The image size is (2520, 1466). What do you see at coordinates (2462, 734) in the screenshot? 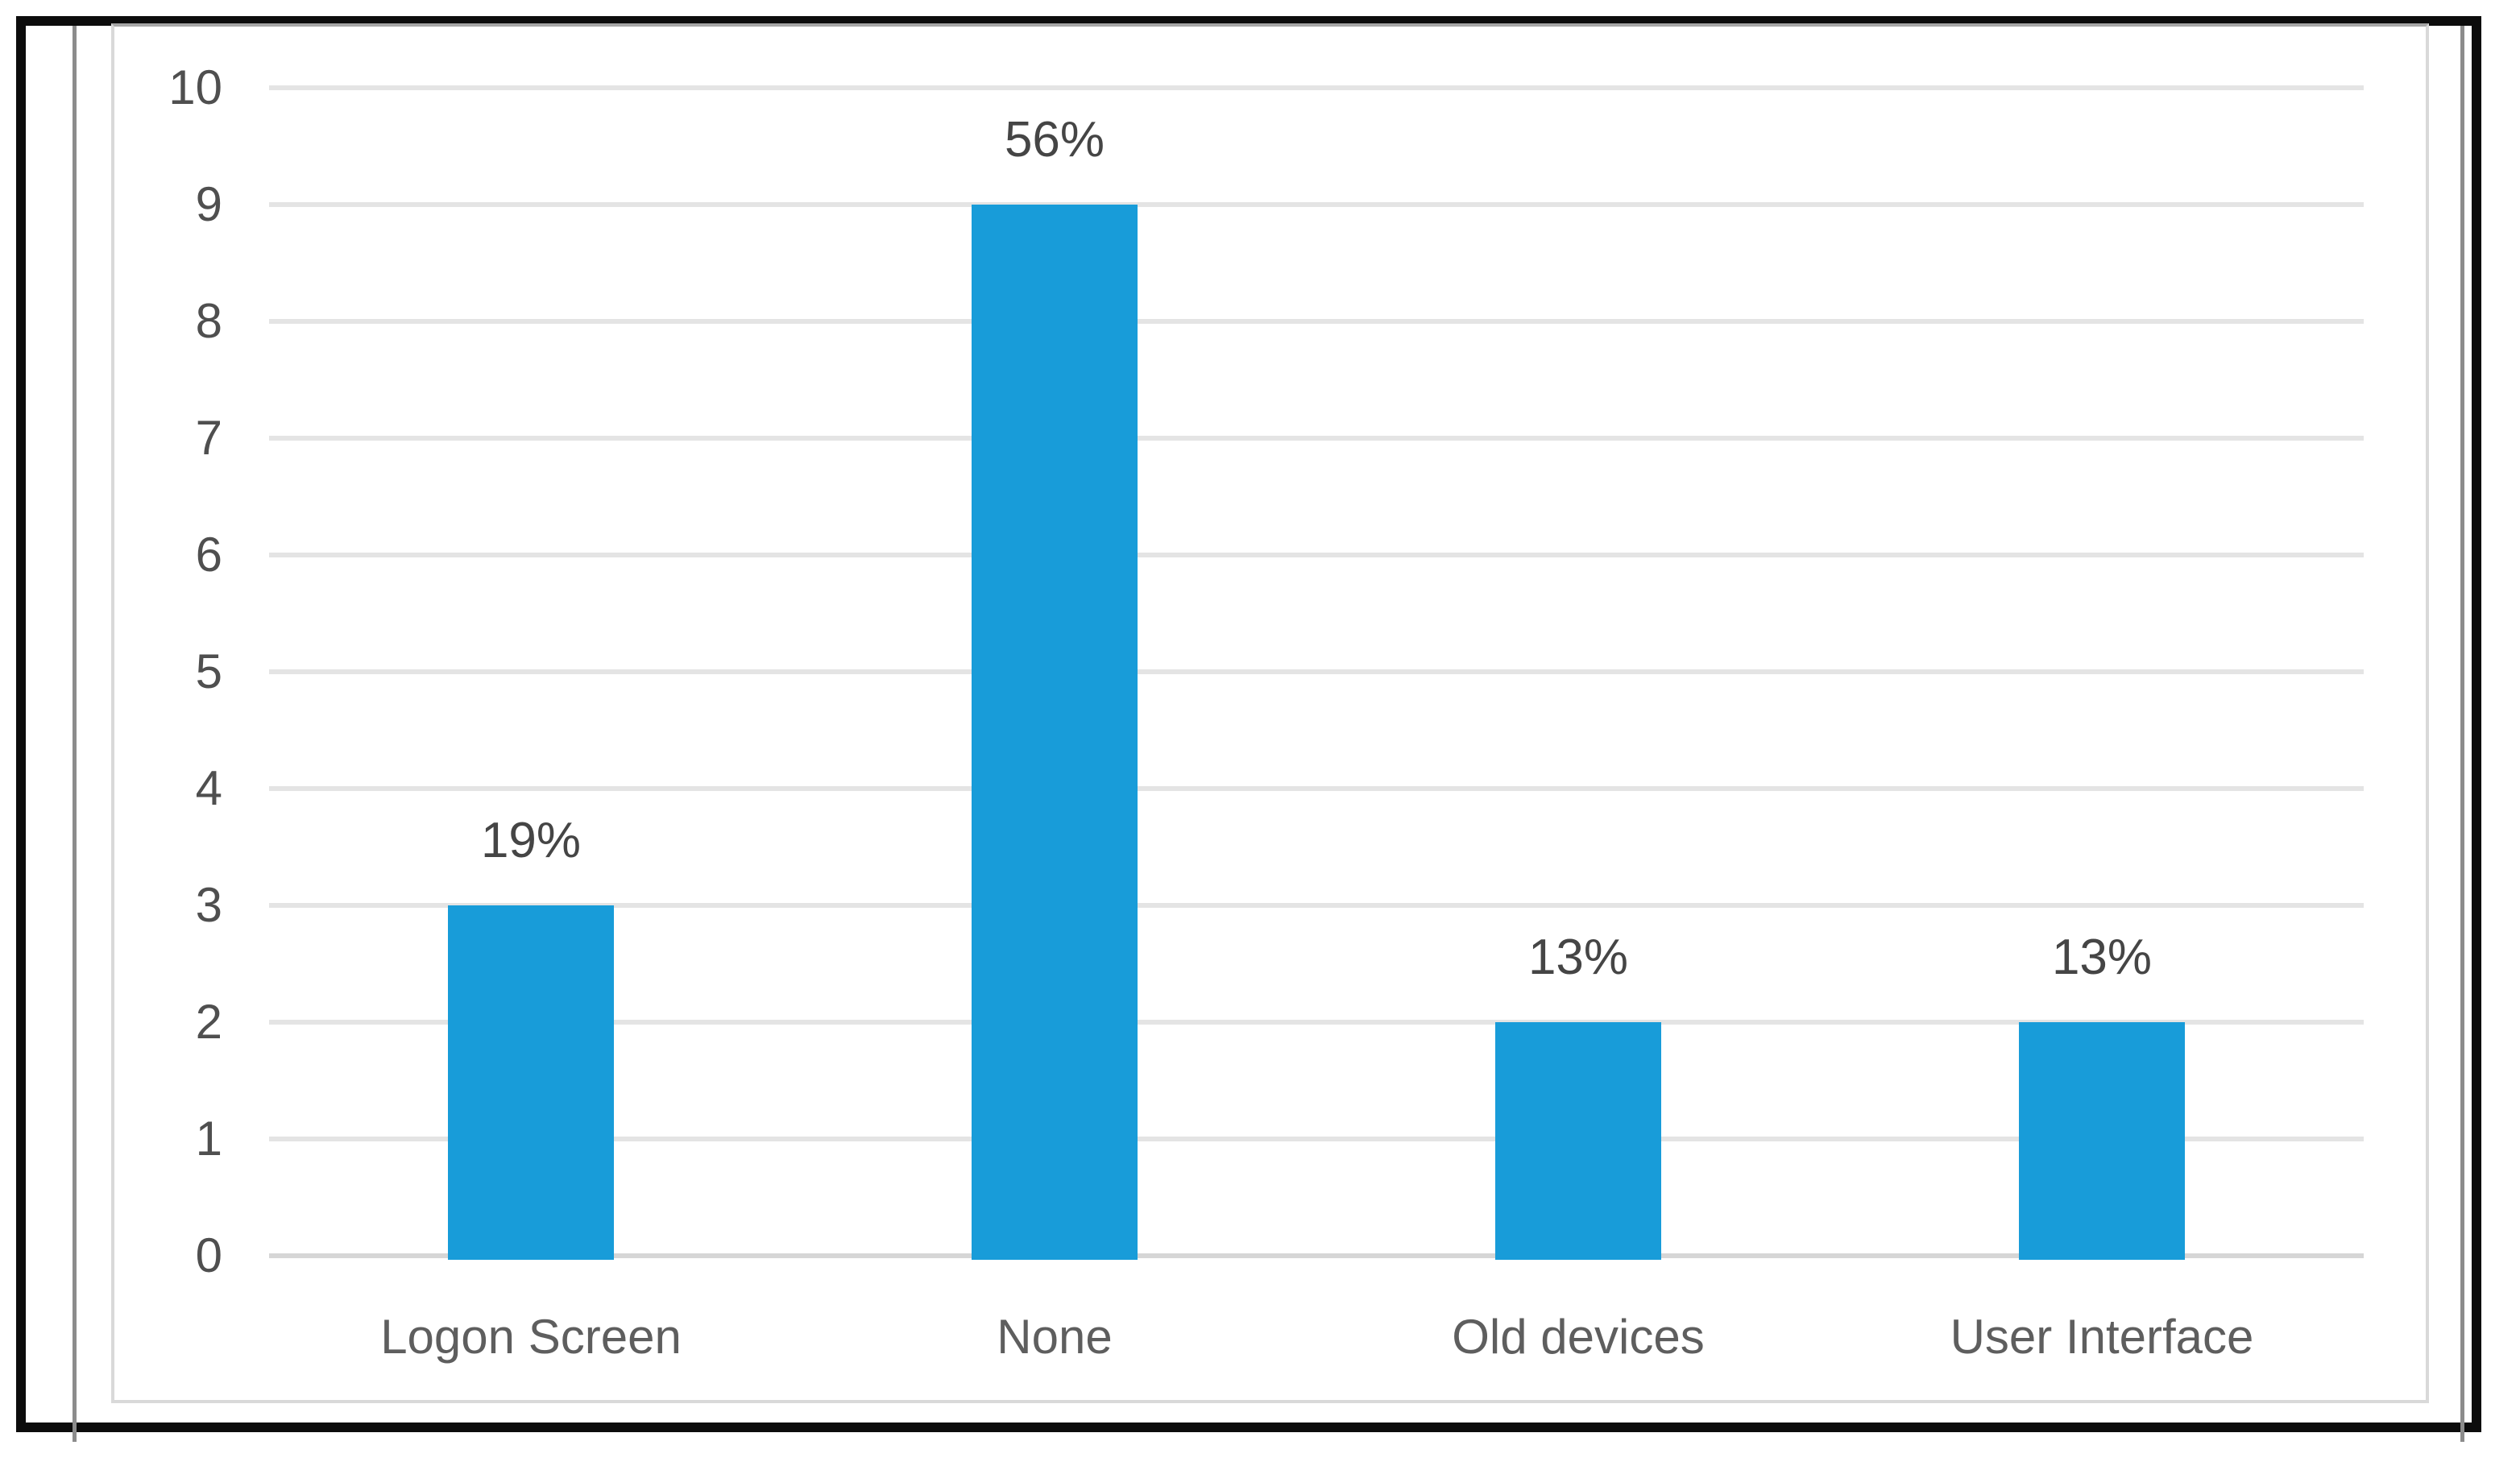
I see `right-rule-line` at bounding box center [2462, 734].